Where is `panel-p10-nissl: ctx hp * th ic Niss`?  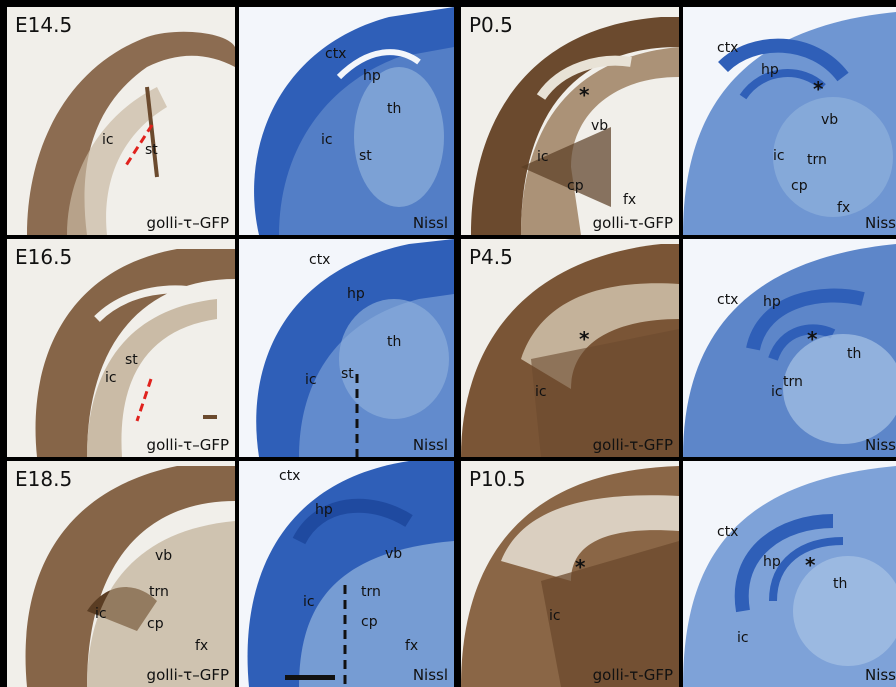 panel-p10-nissl: ctx hp * th ic Niss is located at coordinates (789, 574).